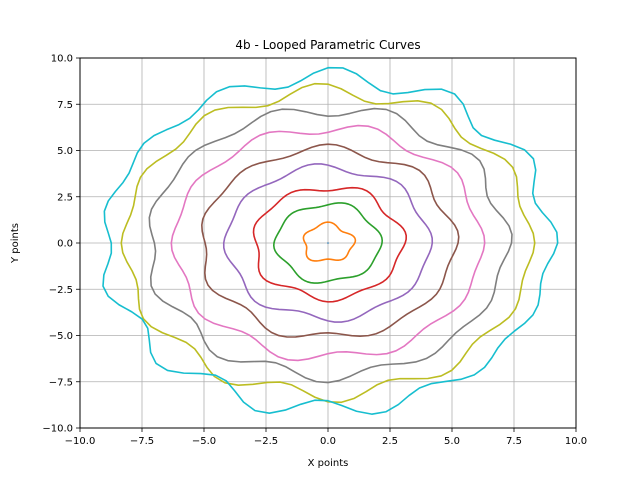 This screenshot has width=640, height=480. I want to click on x-tick-label: −7.5, so click(142, 441).